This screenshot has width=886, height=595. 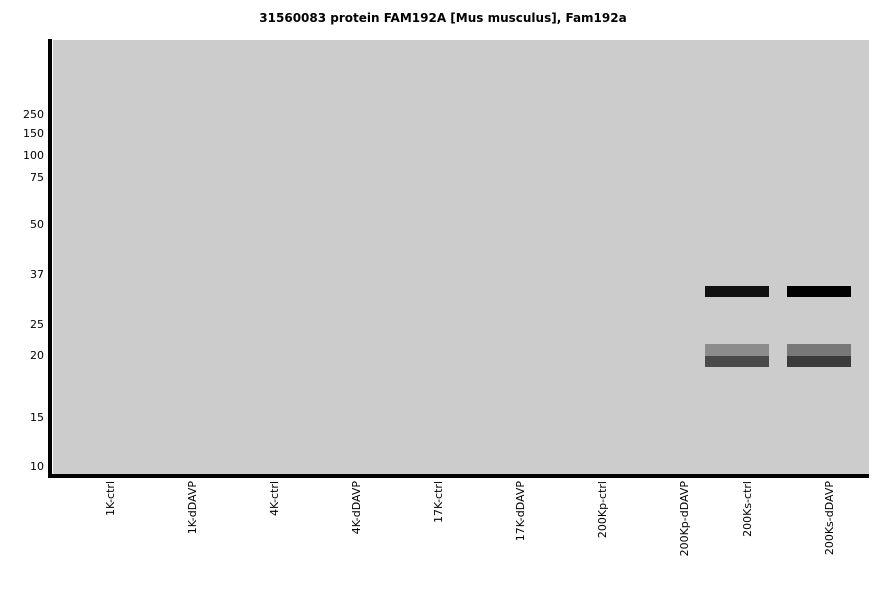 What do you see at coordinates (819, 350) in the screenshot?
I see `gel-band-200ks-ddavp-21kda` at bounding box center [819, 350].